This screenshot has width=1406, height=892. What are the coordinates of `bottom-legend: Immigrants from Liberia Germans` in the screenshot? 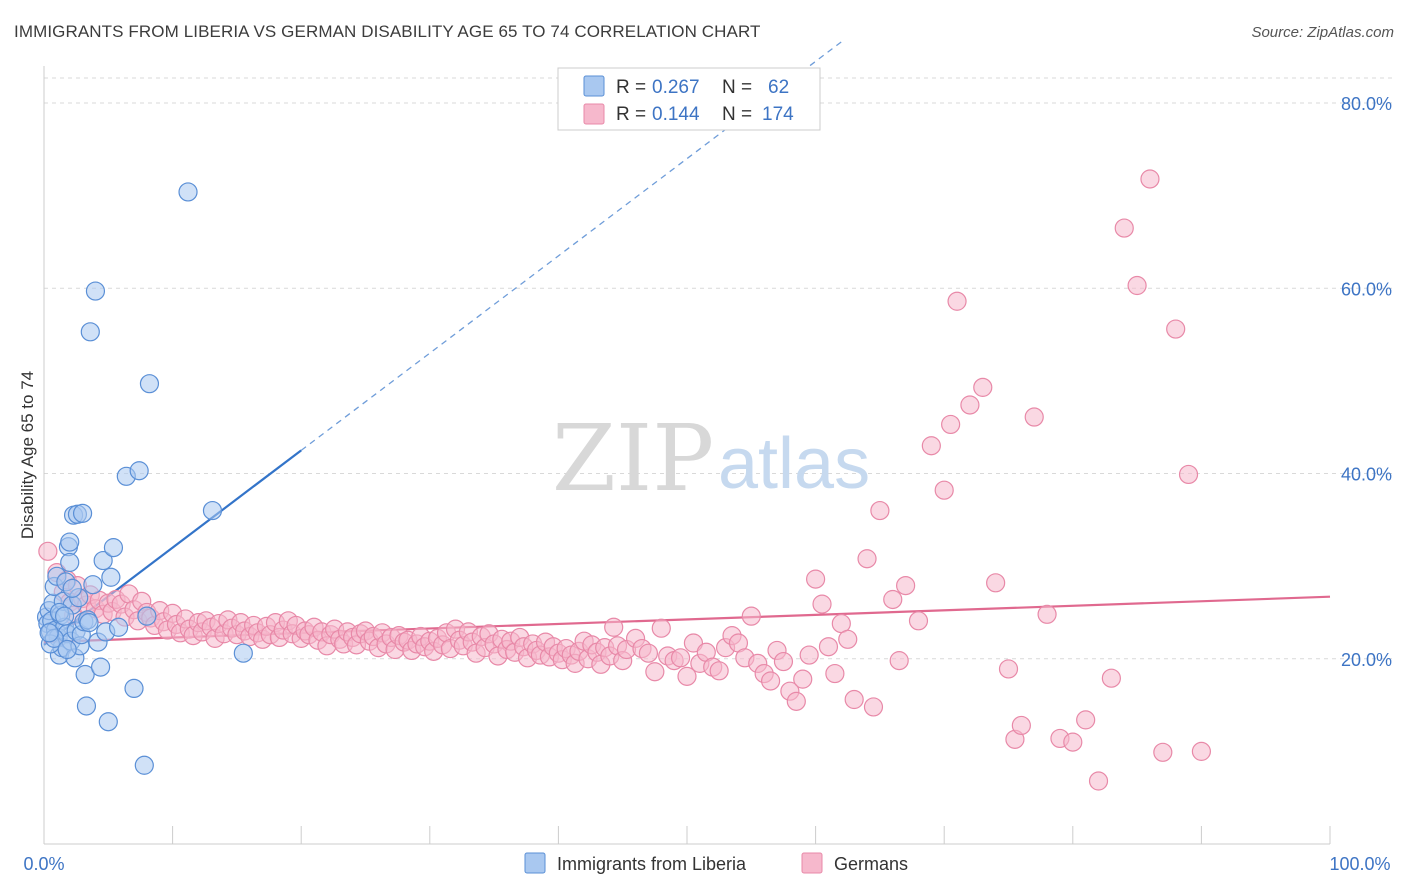 It's located at (716, 863).